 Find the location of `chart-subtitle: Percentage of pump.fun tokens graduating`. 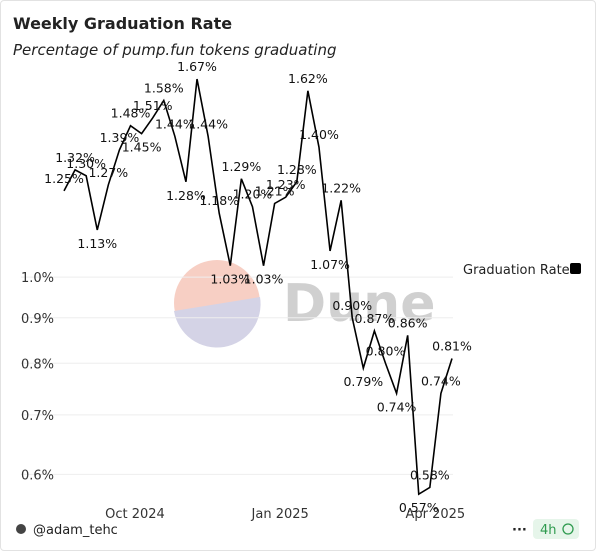

chart-subtitle: Percentage of pump.fun tokens graduating is located at coordinates (174, 50).